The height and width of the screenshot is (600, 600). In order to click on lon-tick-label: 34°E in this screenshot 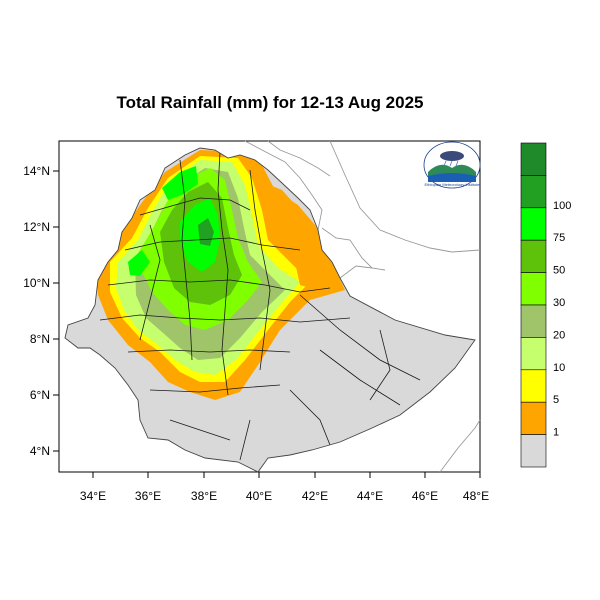, I will do `click(93, 496)`.